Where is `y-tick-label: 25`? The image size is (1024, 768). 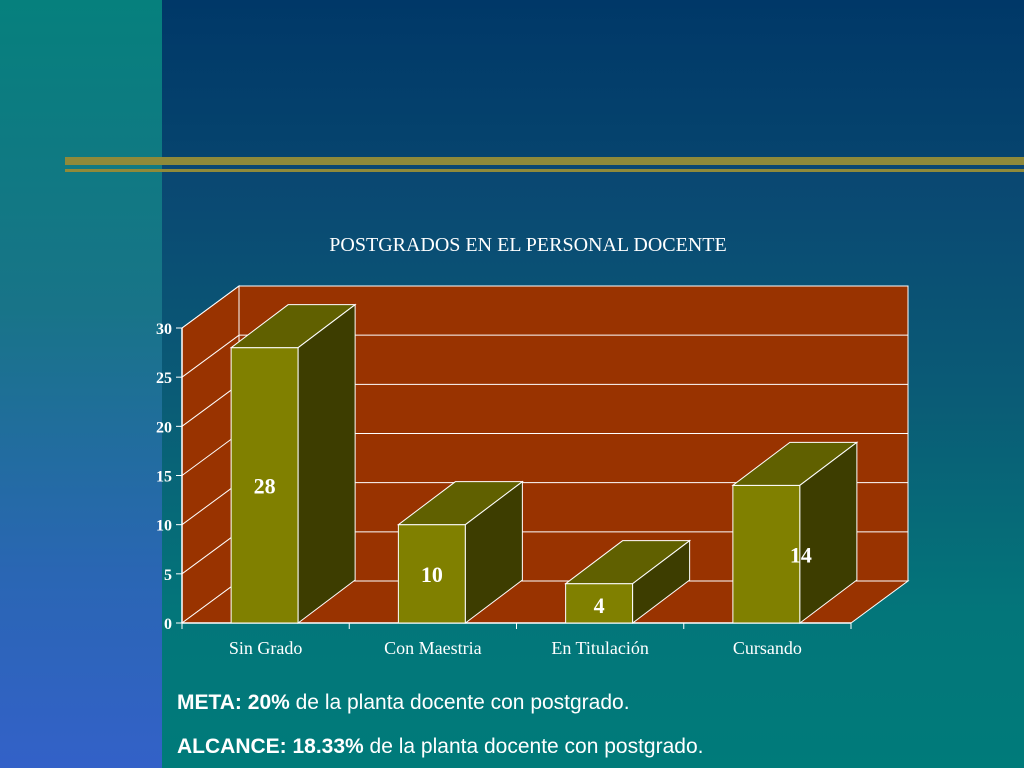 y-tick-label: 25 is located at coordinates (164, 378).